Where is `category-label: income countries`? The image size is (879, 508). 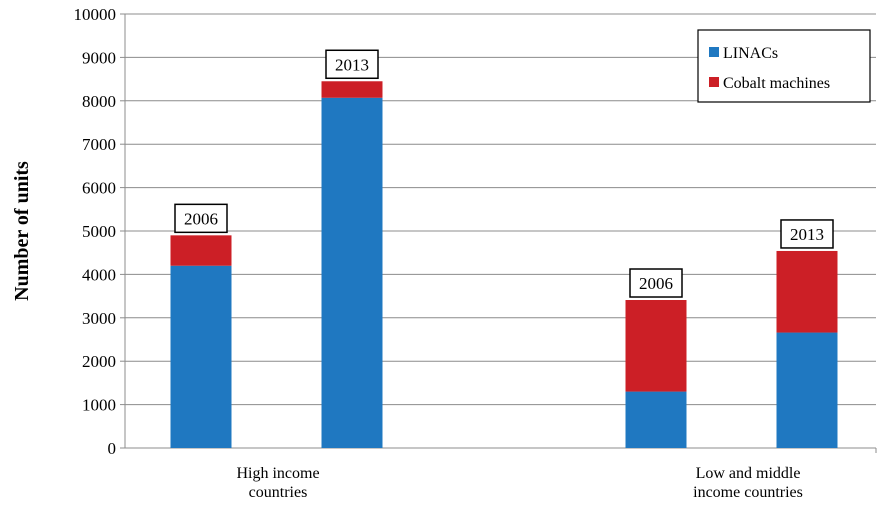
category-label: income countries is located at coordinates (748, 492).